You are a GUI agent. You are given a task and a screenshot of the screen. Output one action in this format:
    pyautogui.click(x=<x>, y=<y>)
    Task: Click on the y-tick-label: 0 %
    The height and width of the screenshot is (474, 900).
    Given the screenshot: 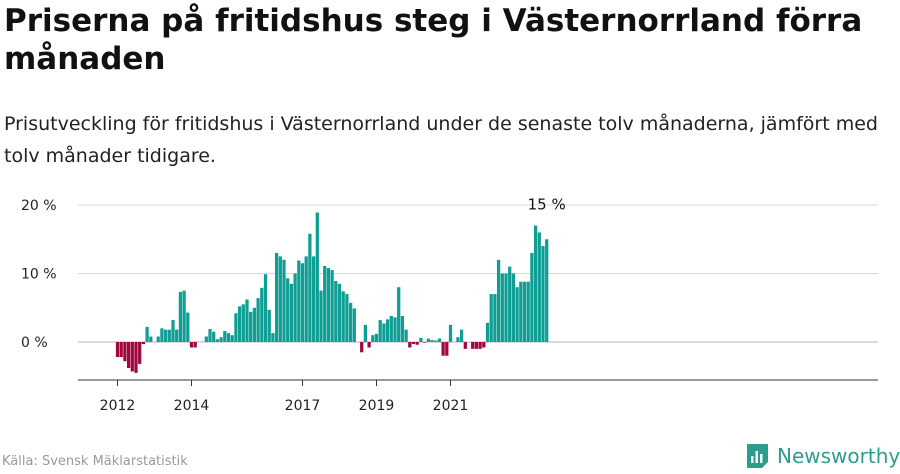 What is the action you would take?
    pyautogui.click(x=34, y=343)
    